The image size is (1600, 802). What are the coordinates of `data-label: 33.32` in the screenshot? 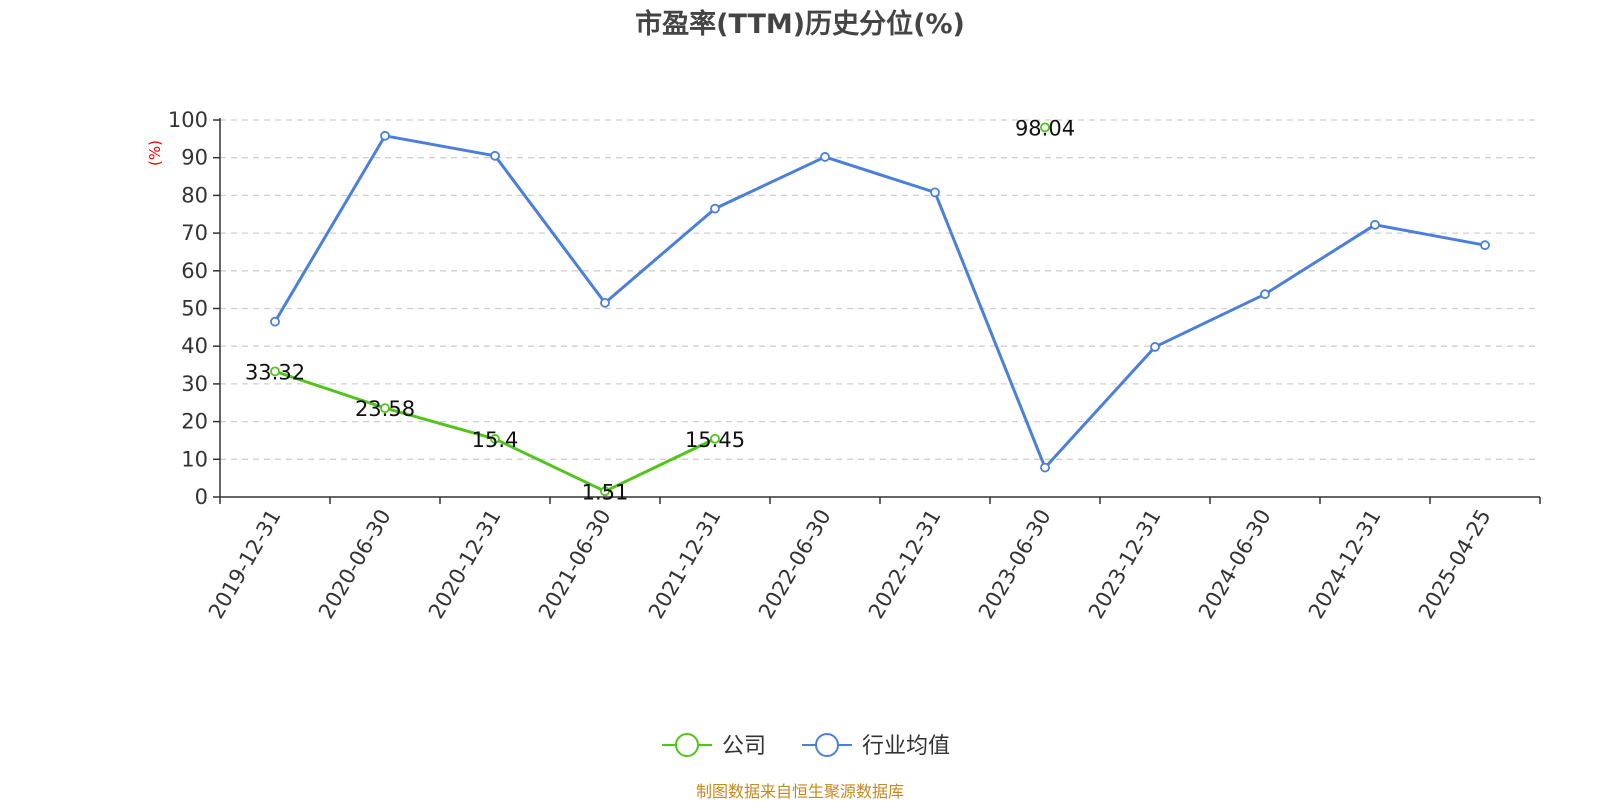 It's located at (275, 372).